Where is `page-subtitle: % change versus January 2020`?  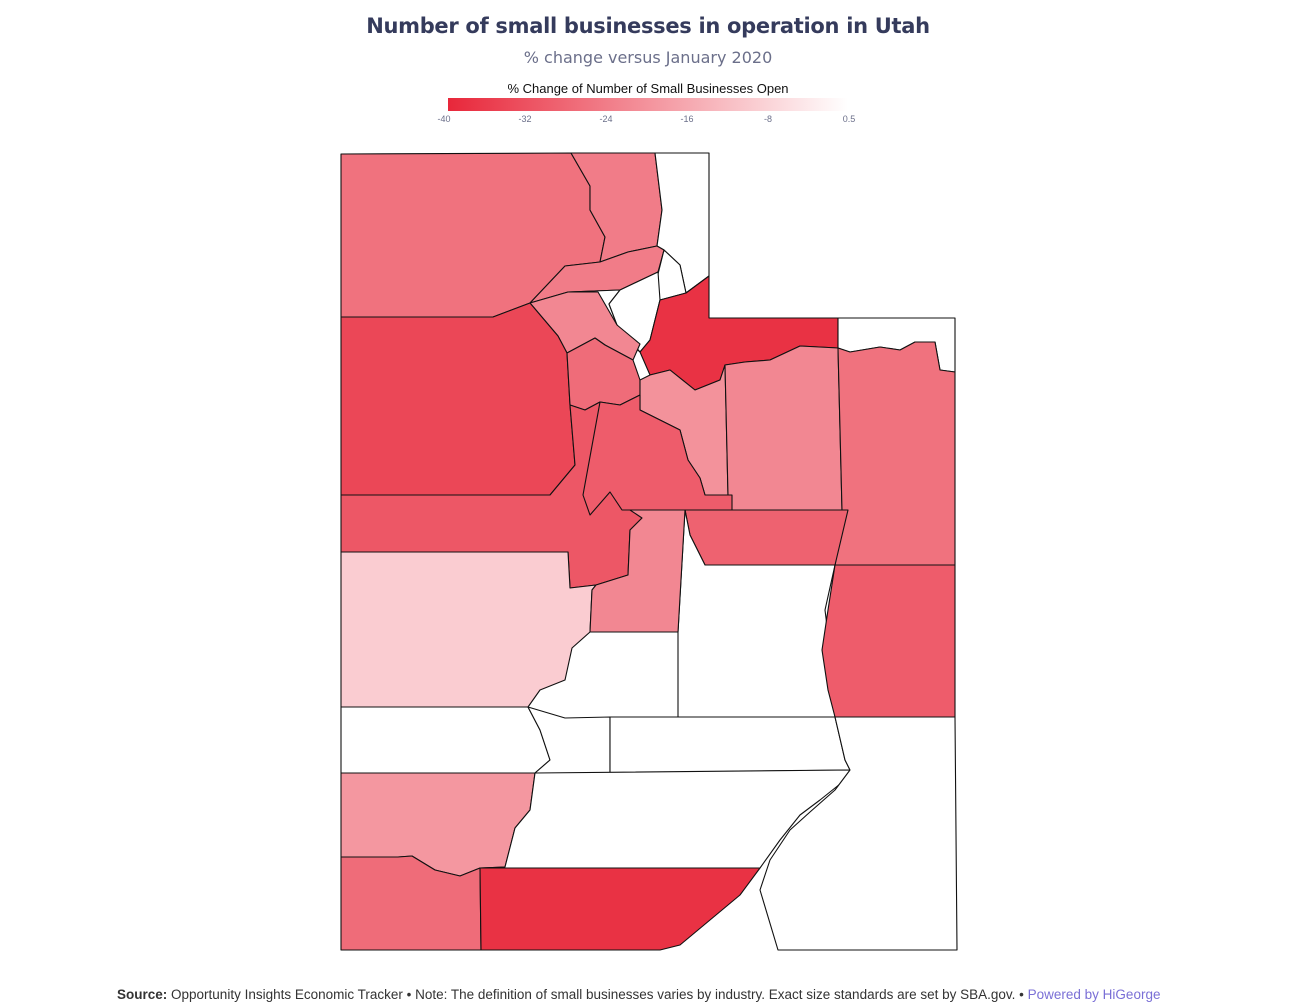
page-subtitle: % change versus January 2020 is located at coordinates (648, 57).